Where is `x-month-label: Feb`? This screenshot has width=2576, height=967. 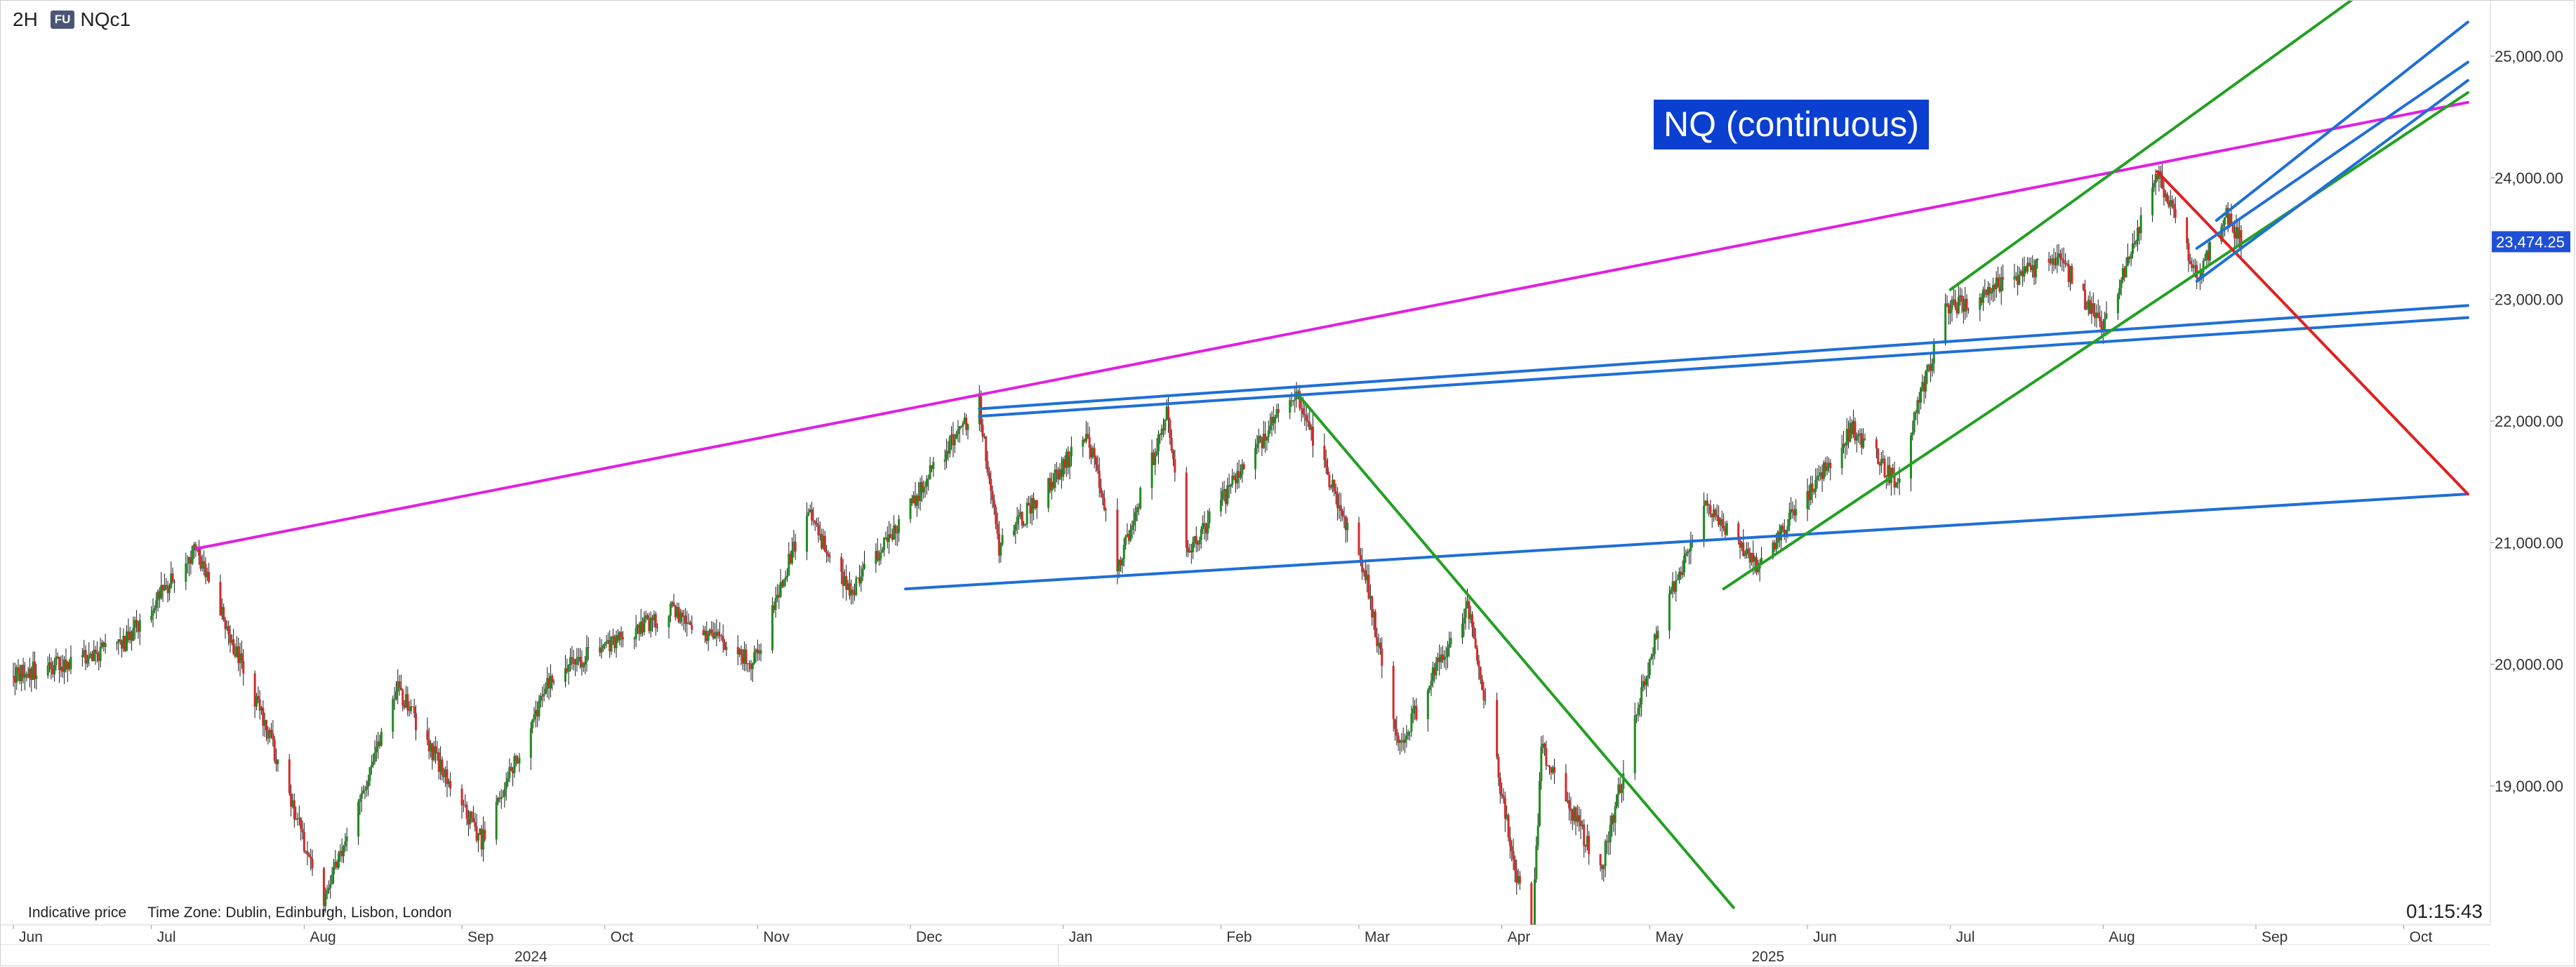 x-month-label: Feb is located at coordinates (1239, 937).